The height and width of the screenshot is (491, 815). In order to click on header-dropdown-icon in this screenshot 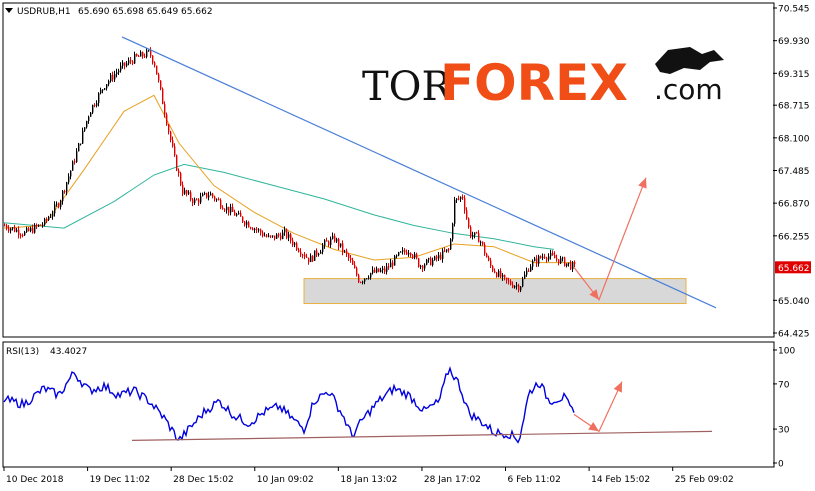, I will do `click(9, 10)`.